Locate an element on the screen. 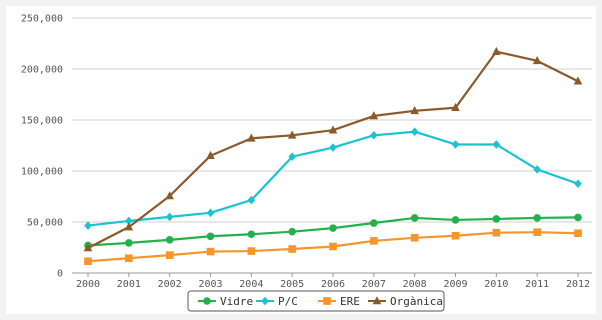  x-tick-label: 2001 is located at coordinates (129, 284).